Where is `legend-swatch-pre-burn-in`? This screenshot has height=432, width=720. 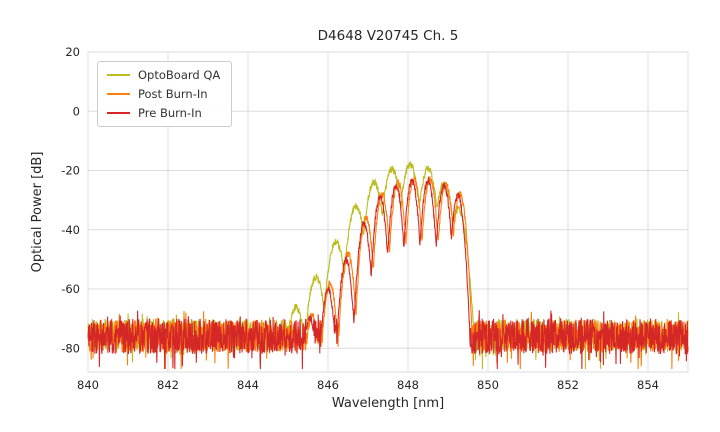 legend-swatch-pre-burn-in is located at coordinates (118, 113).